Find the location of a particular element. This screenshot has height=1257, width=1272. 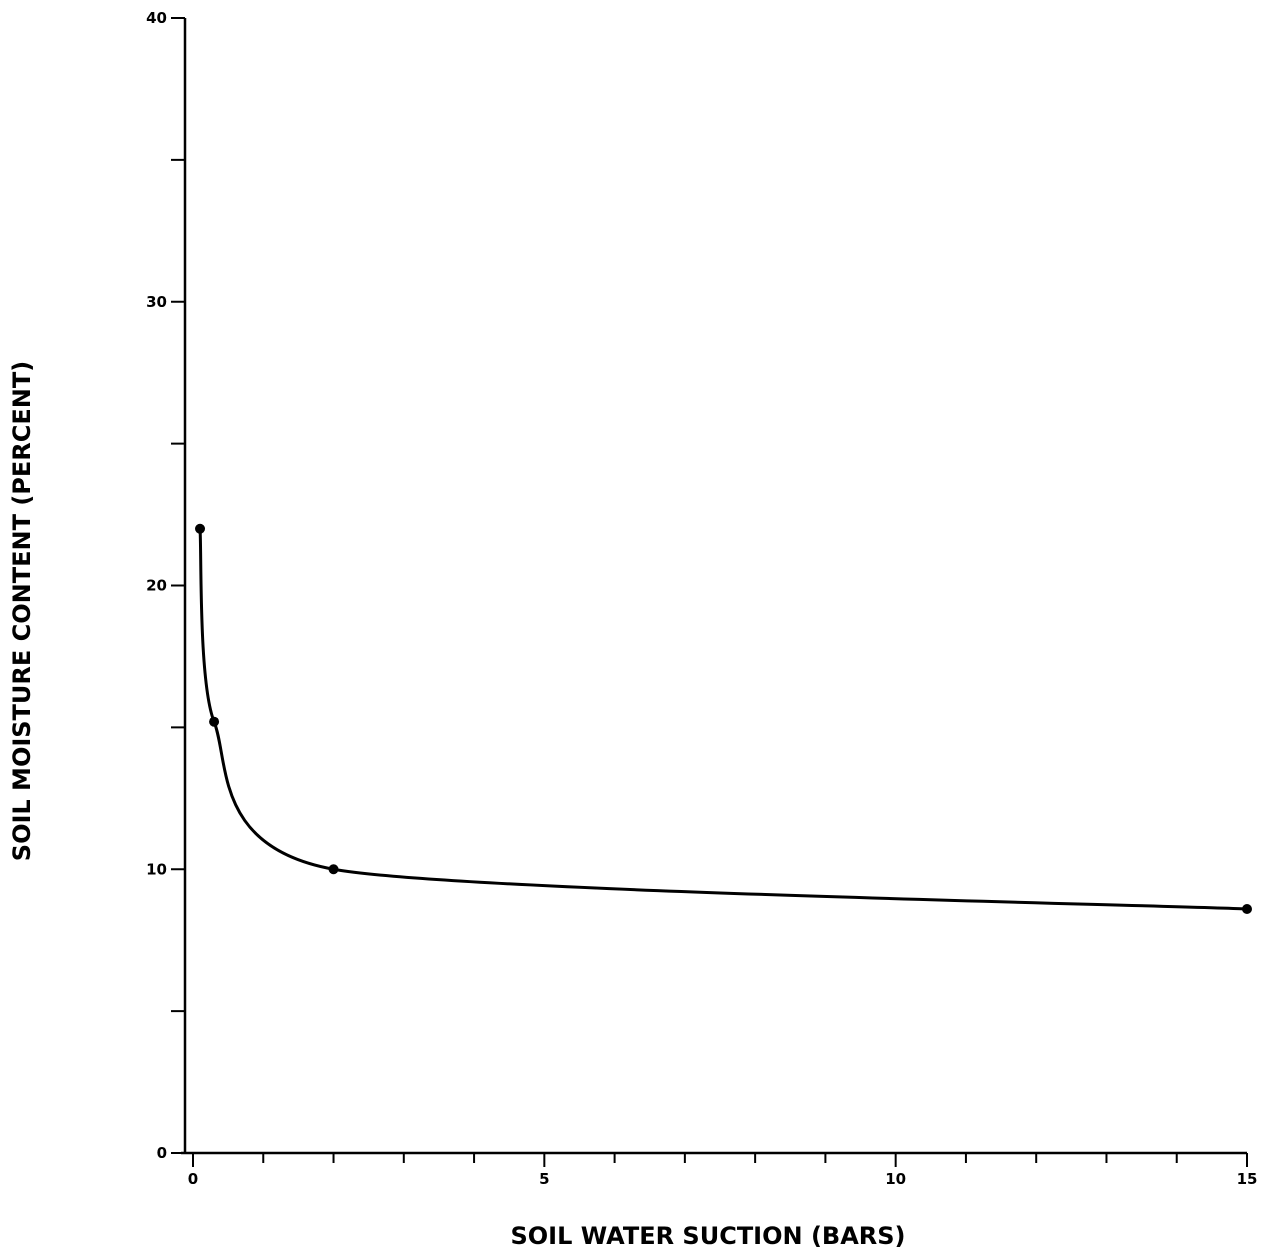

x-axis-title: SOIL WATER SUCTION (BARS) is located at coordinates (707, 1236).